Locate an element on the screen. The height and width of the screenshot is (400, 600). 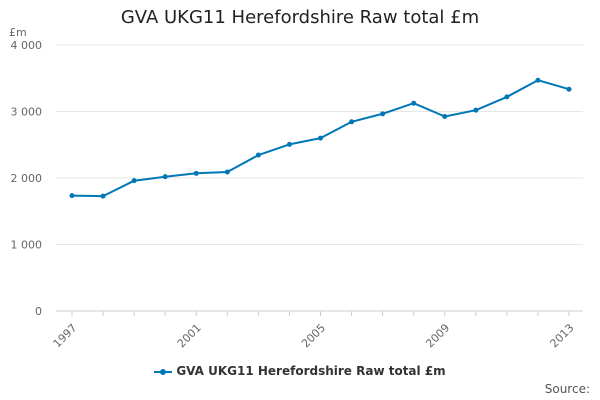
x-tick-label: 2001 is located at coordinates (189, 335).